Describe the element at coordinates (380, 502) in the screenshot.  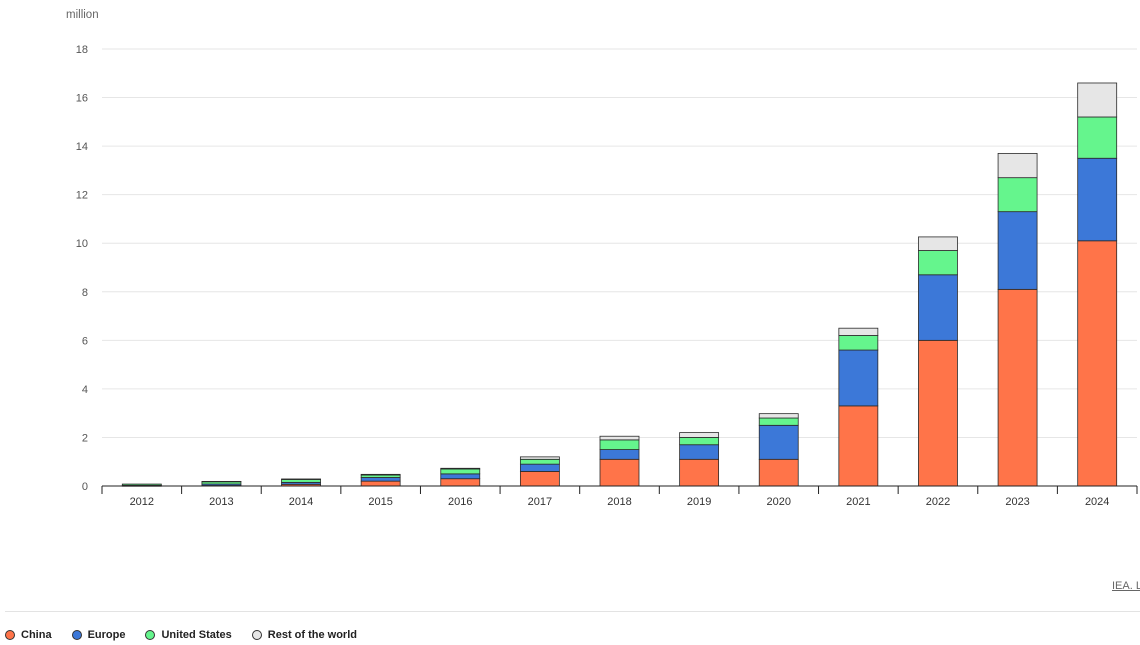
I see `x-tick-label: 2015` at that location.